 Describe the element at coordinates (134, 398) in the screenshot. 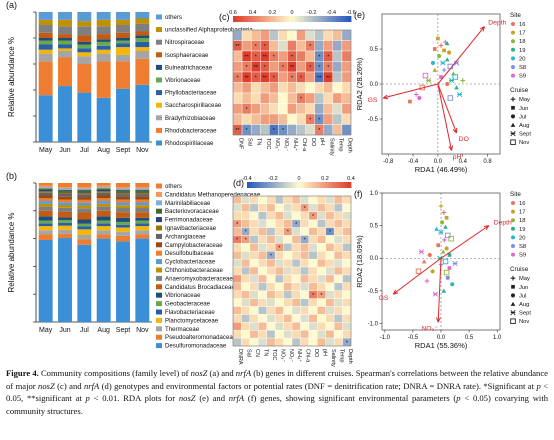

I see `caption-run: < 0.01. RDA plots for` at that location.